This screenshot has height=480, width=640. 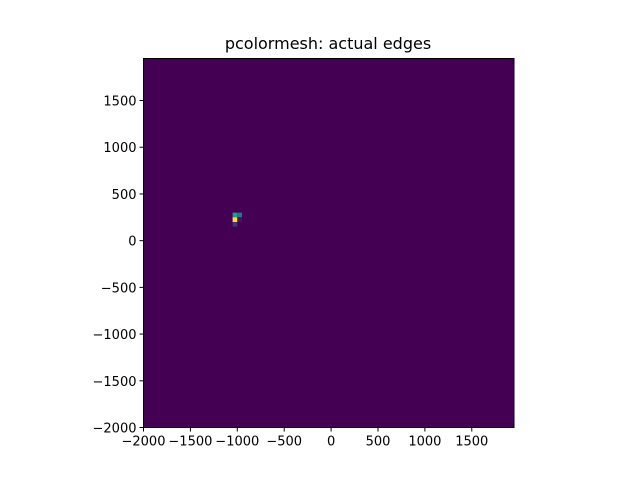 What do you see at coordinates (424, 442) in the screenshot?
I see `x-tick-label: 1000` at bounding box center [424, 442].